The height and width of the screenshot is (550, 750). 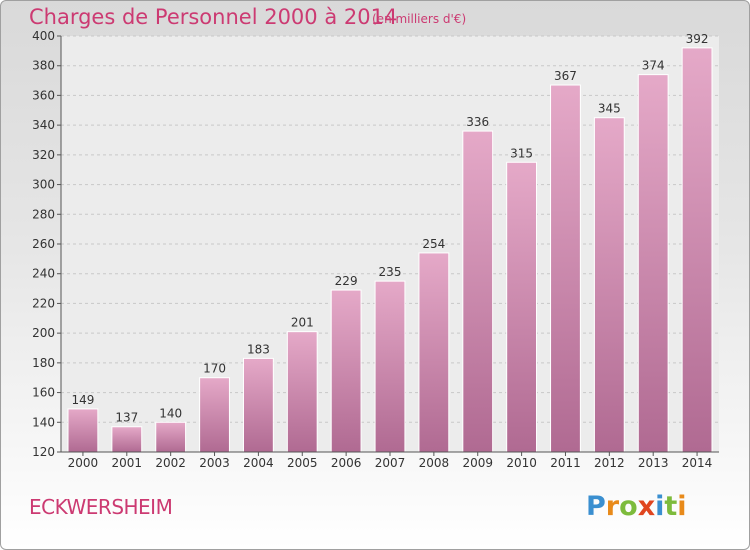 I want to click on y-tick-label: 160, so click(x=43, y=393).